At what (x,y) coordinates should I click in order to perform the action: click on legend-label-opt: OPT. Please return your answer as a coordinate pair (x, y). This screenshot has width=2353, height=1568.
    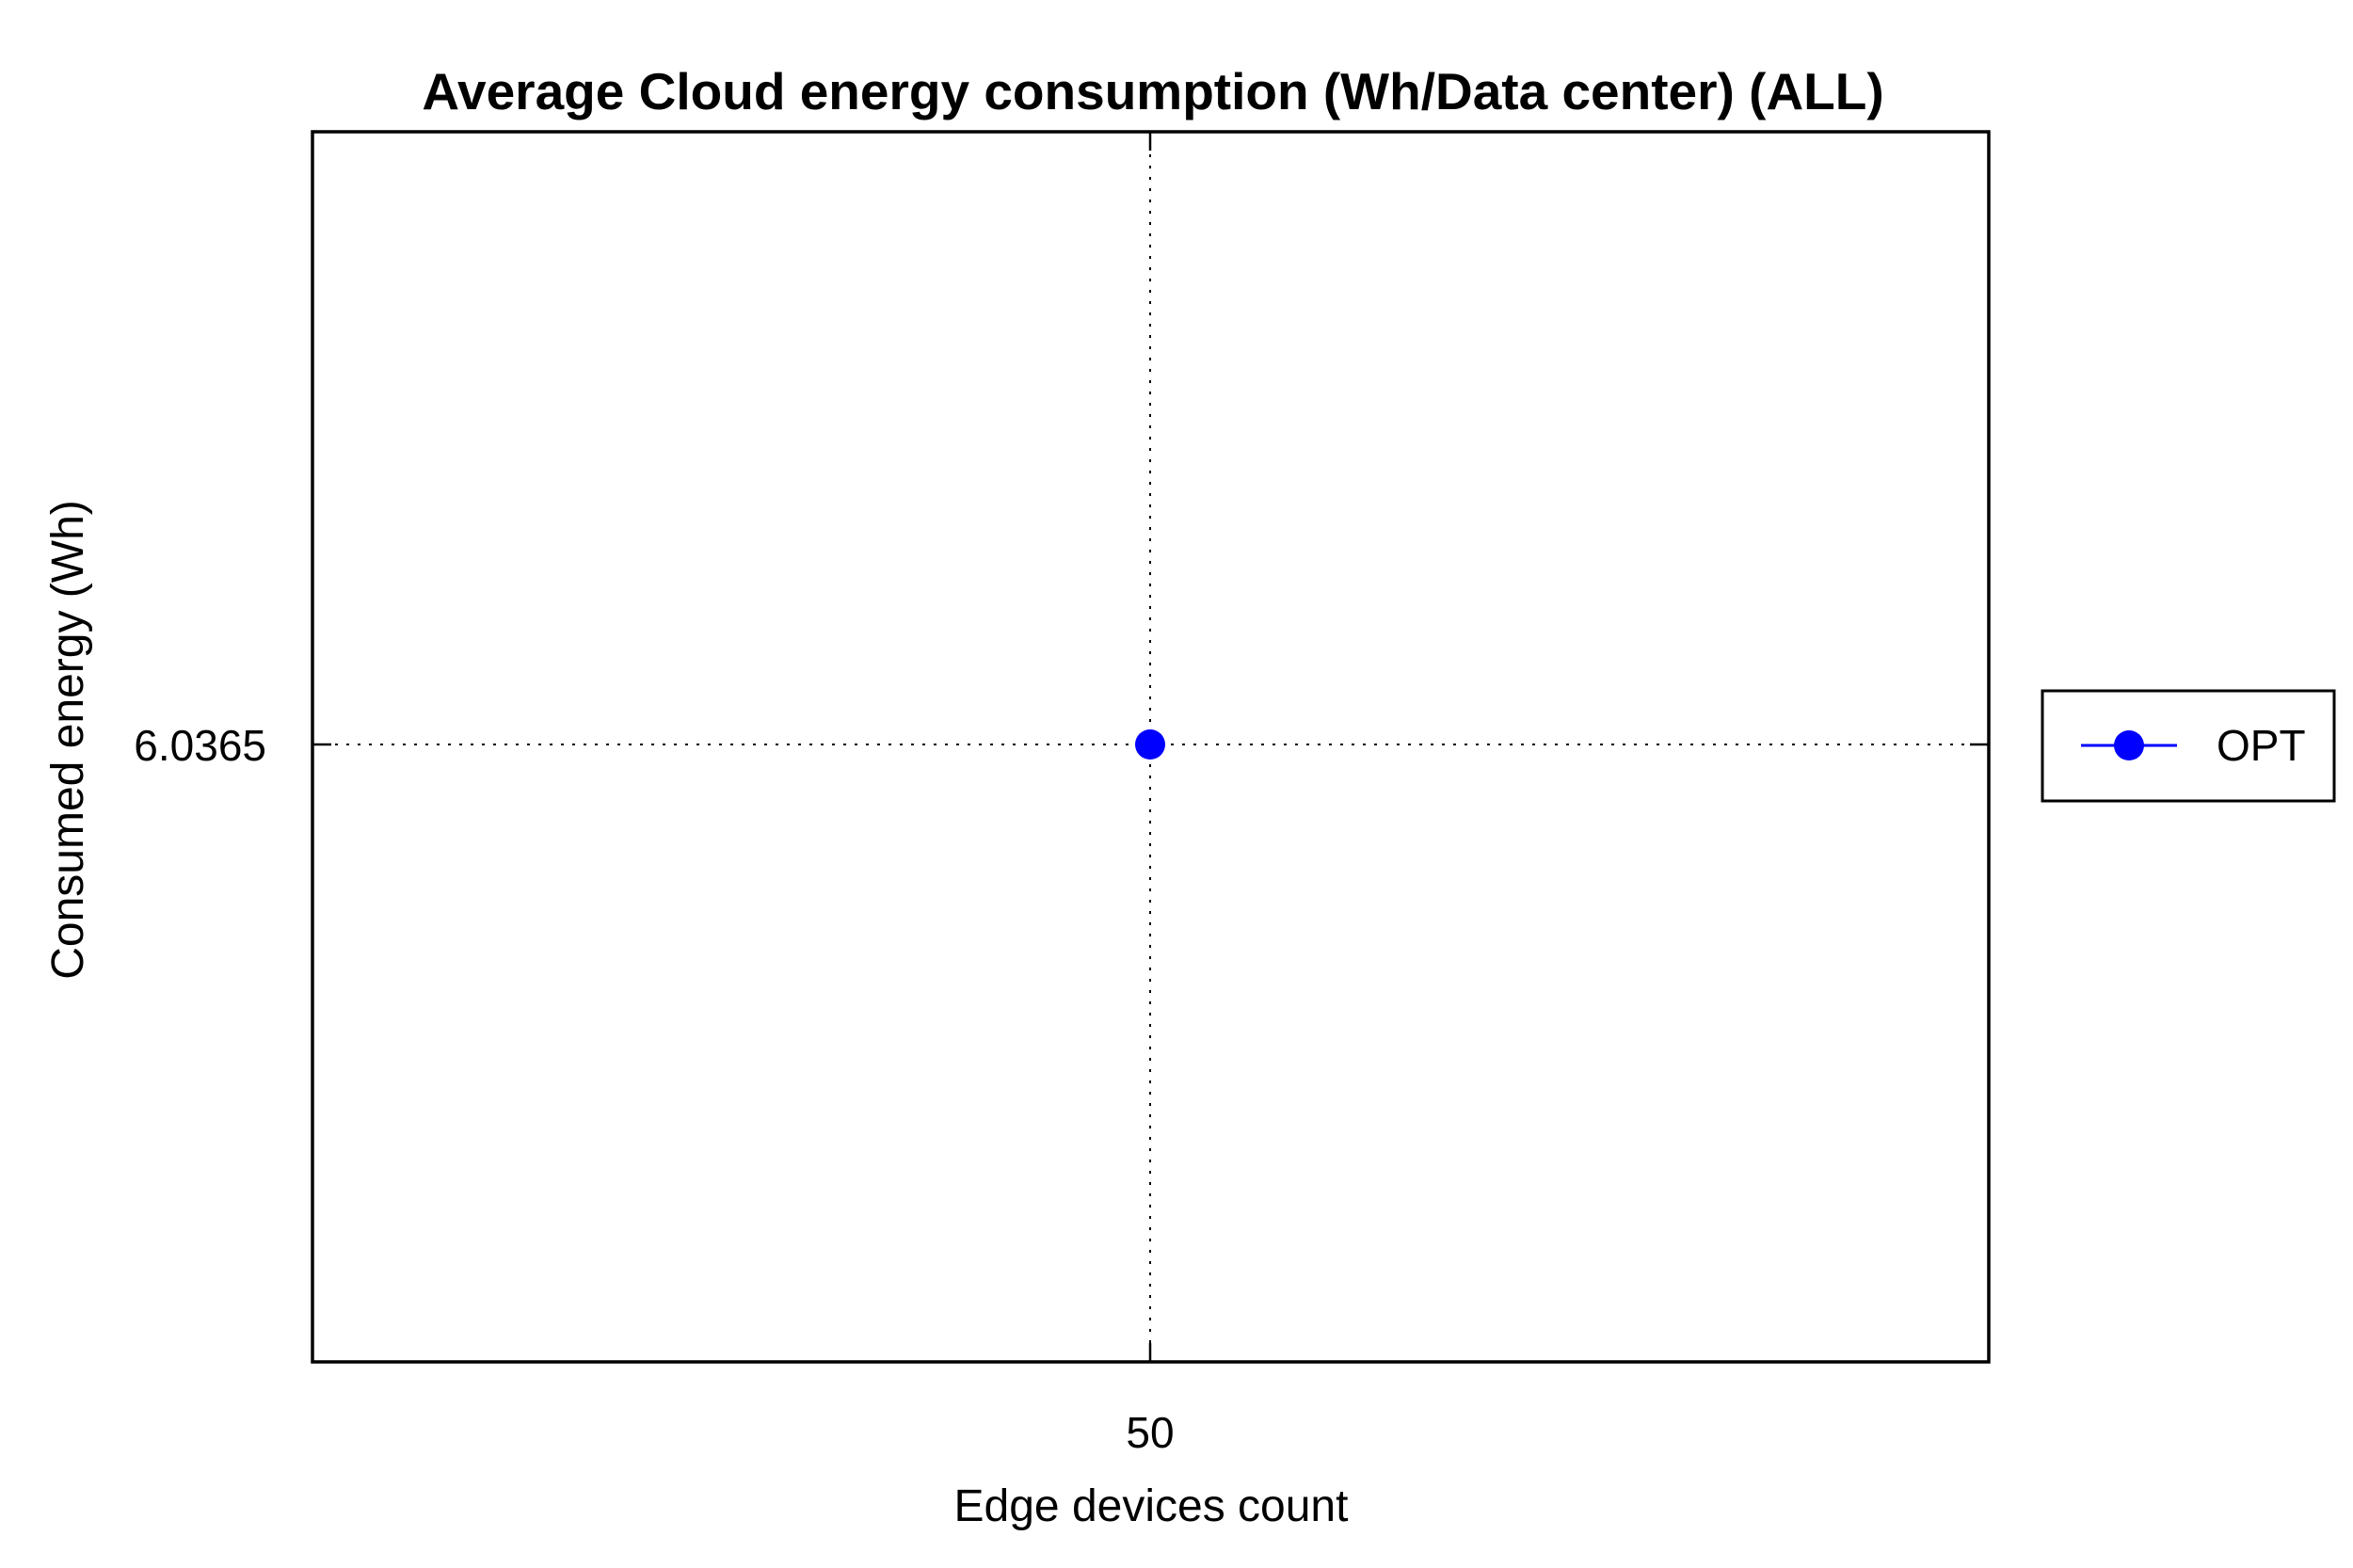
    Looking at the image, I should click on (2261, 745).